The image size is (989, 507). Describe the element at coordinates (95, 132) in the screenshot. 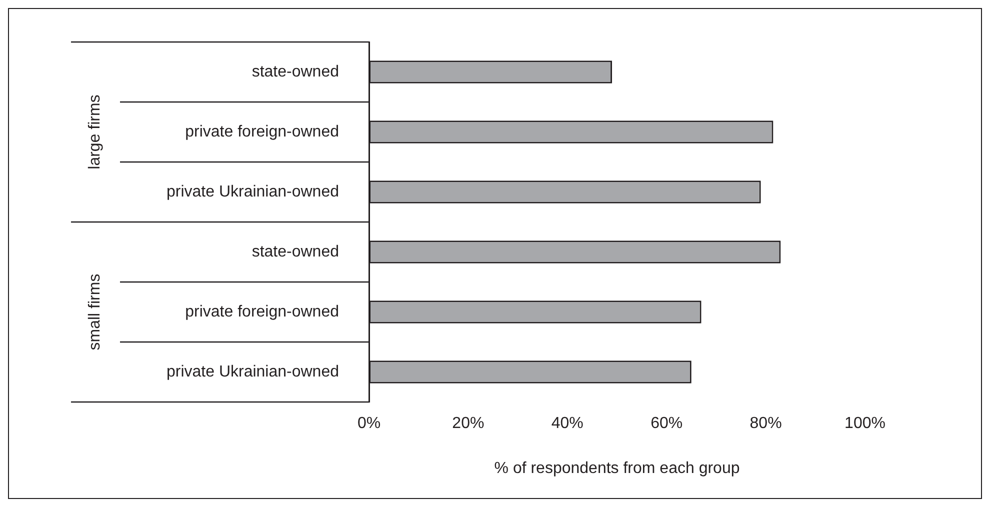

I see `text: large firms` at that location.